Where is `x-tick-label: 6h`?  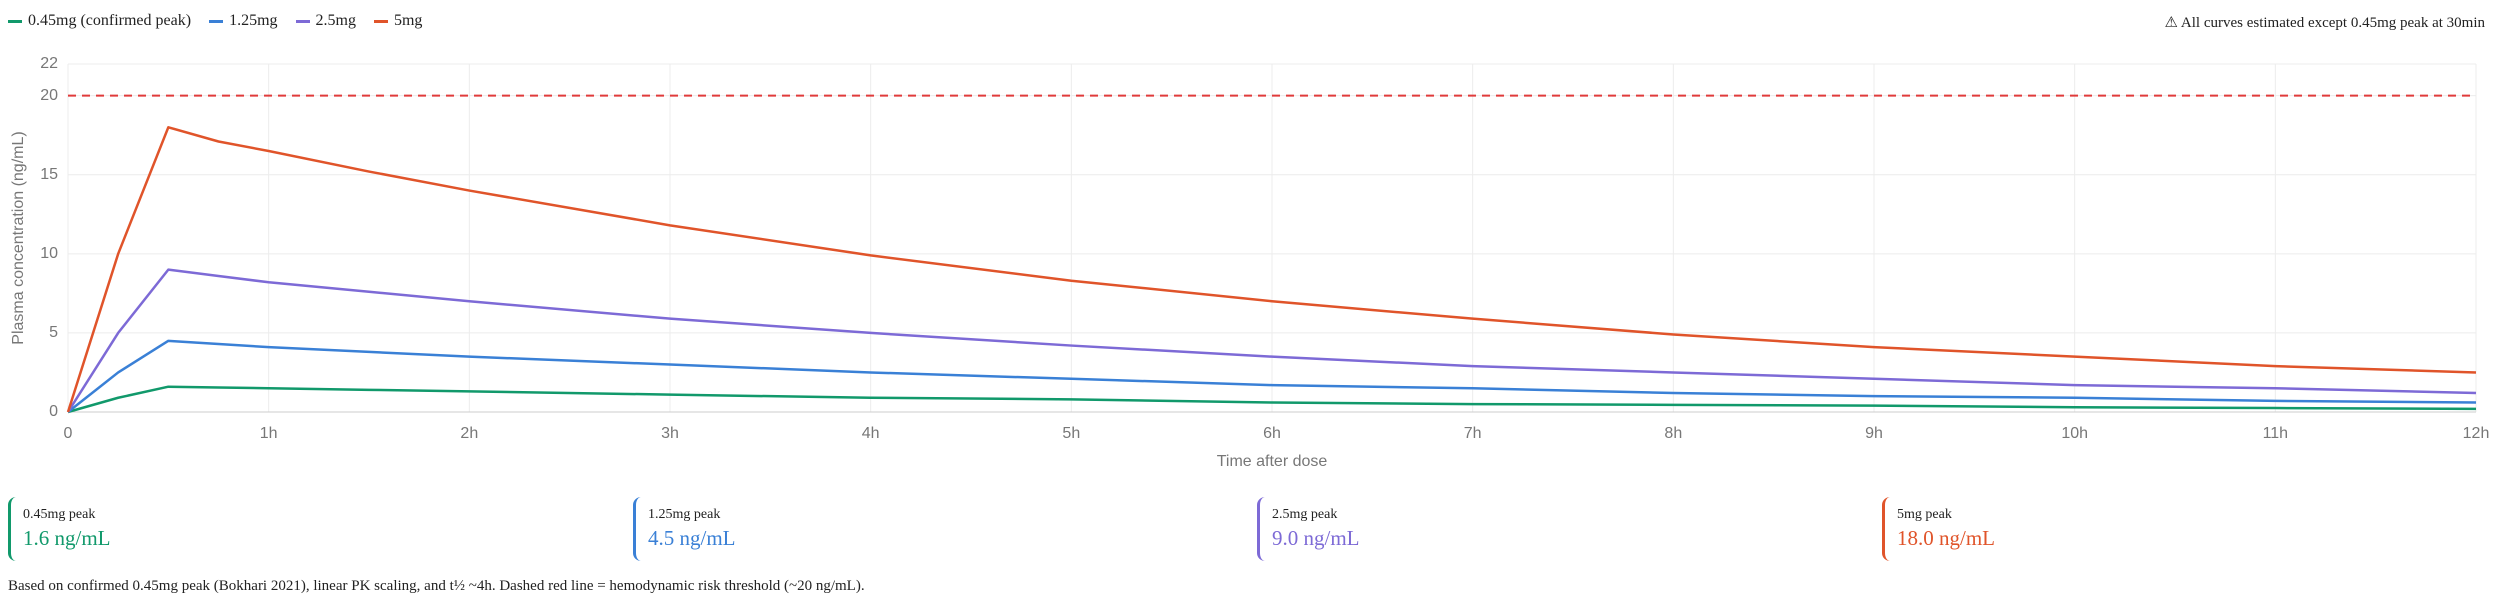 x-tick-label: 6h is located at coordinates (1272, 433).